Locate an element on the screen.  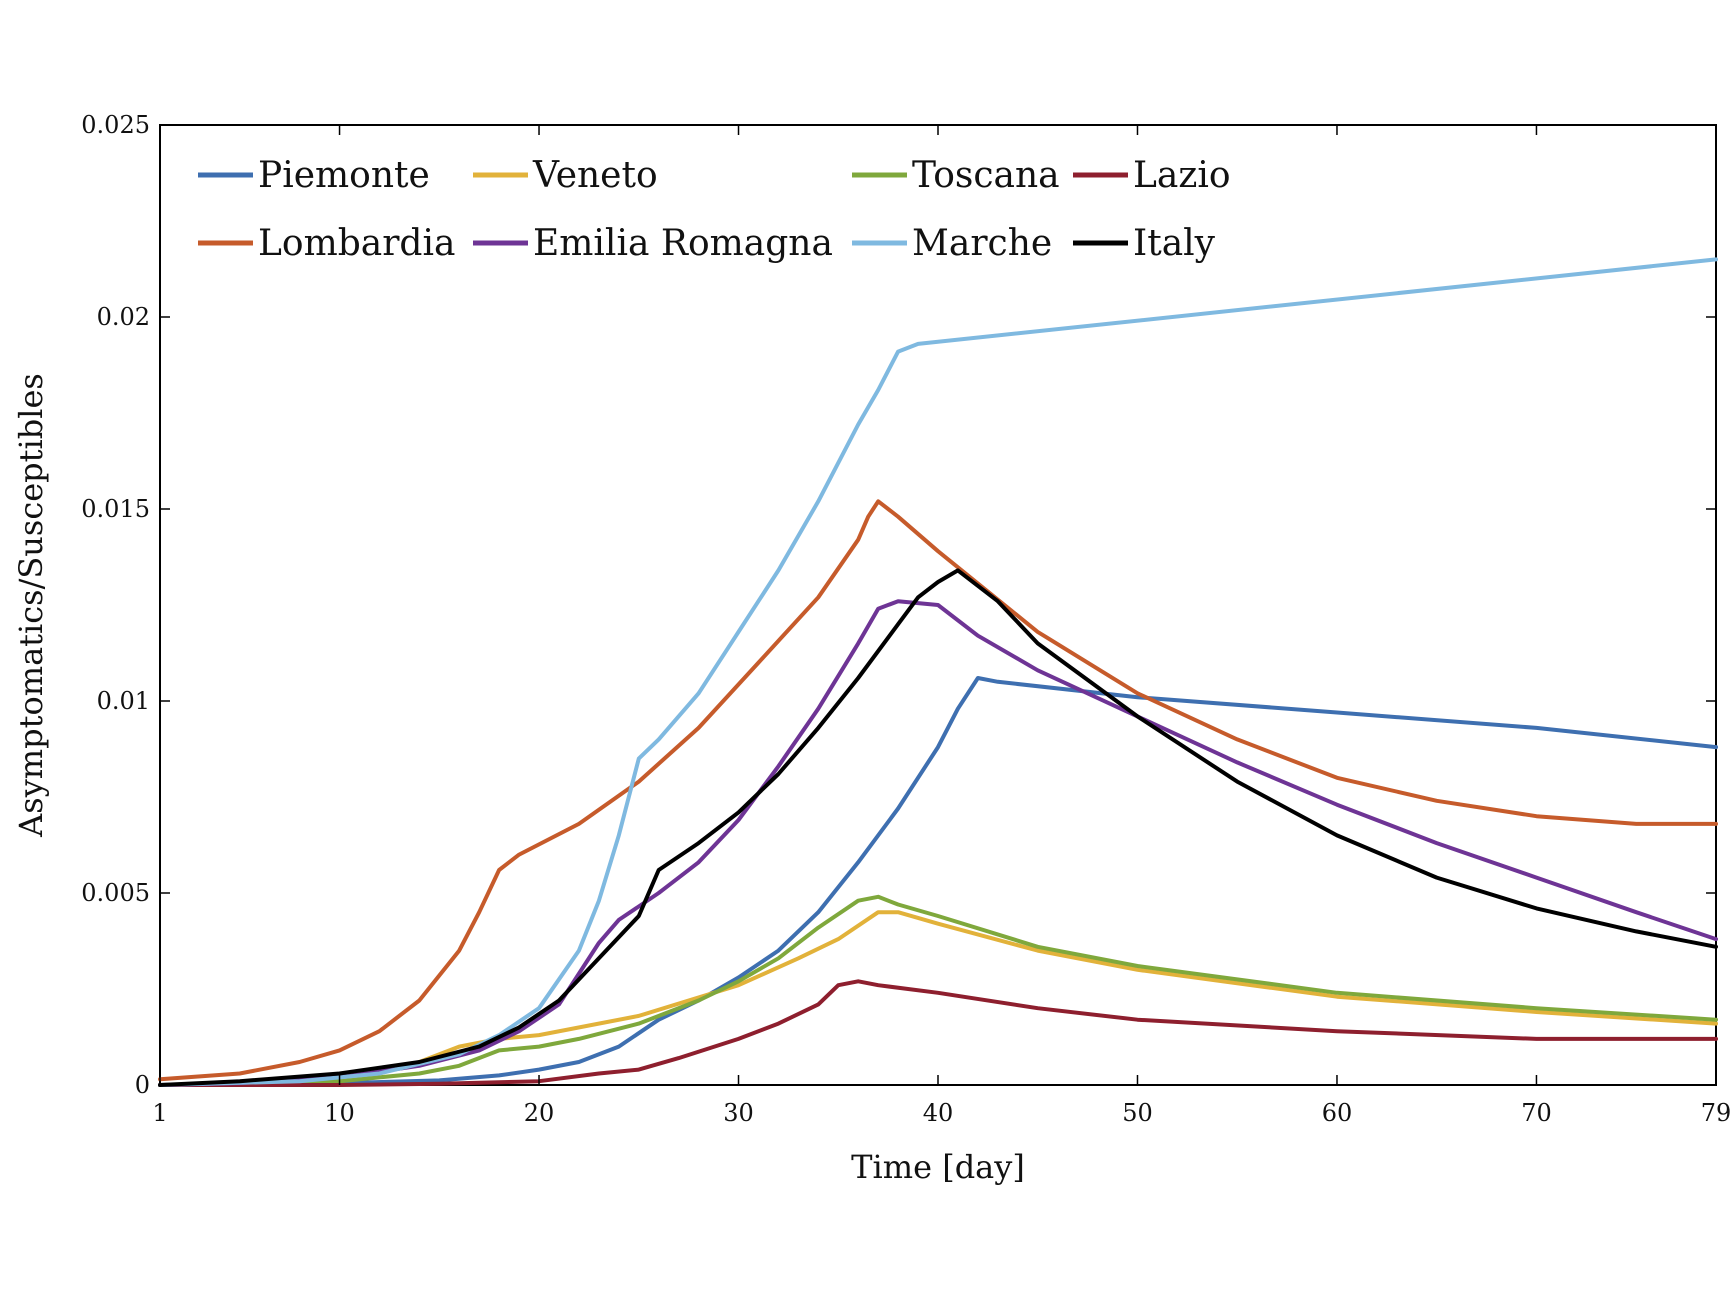
x-tick-label: 10 is located at coordinates (339, 1113).